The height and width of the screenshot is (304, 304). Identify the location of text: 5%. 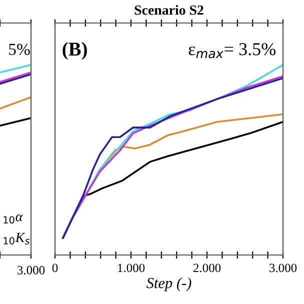
(19, 50).